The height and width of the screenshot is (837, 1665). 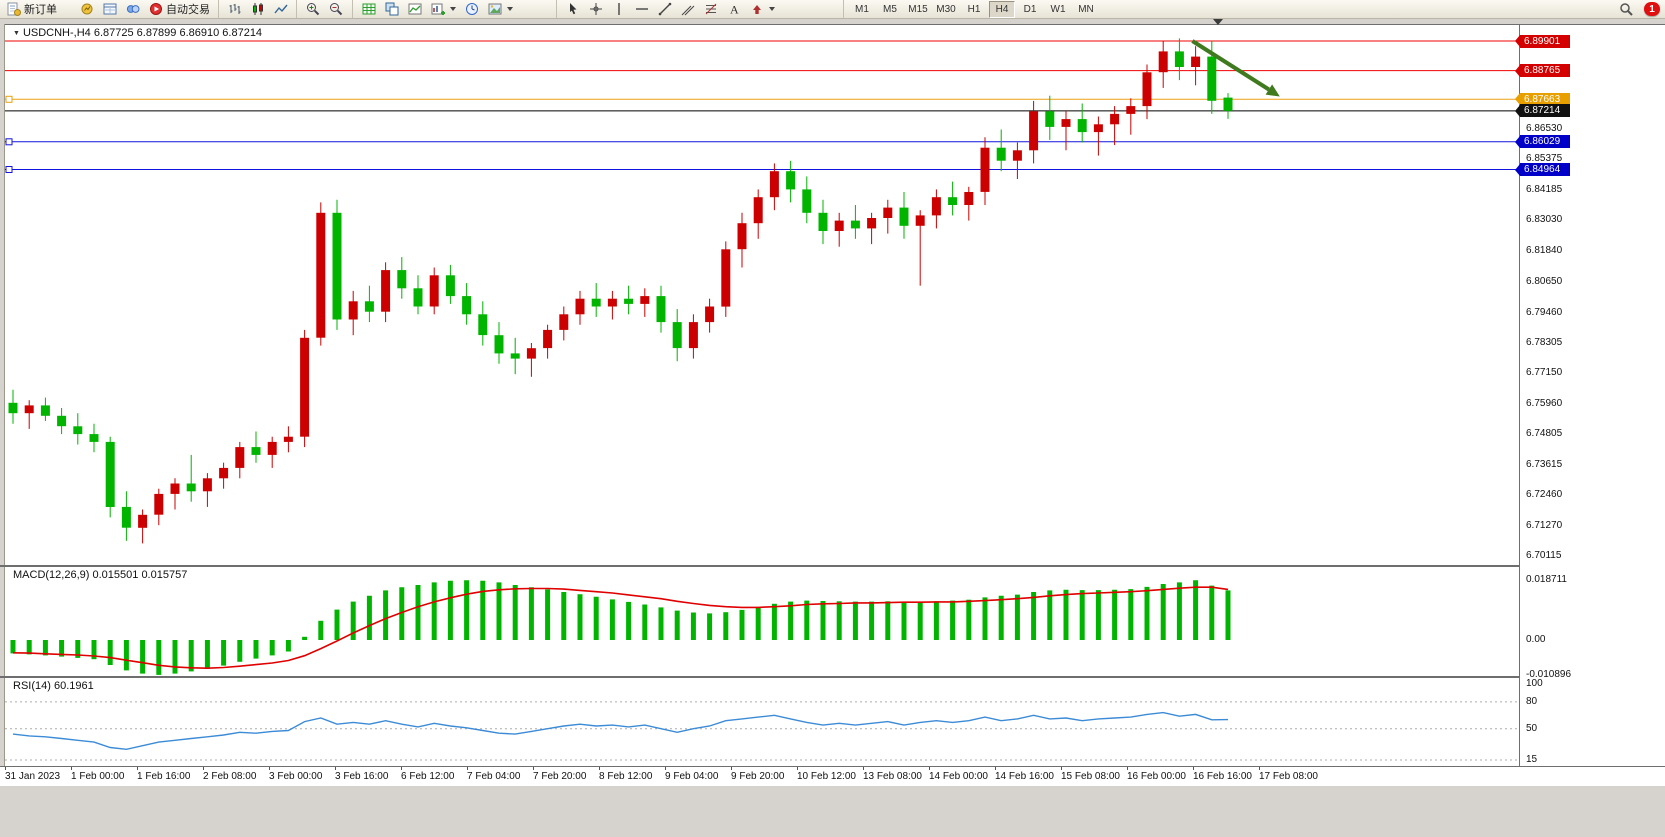 What do you see at coordinates (1544, 219) in the screenshot?
I see `price-tick-label: 6.83030` at bounding box center [1544, 219].